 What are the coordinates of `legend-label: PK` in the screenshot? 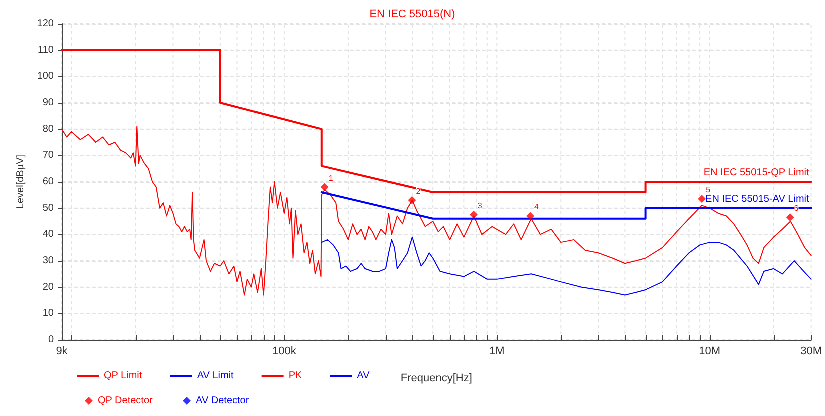 It's located at (295, 376).